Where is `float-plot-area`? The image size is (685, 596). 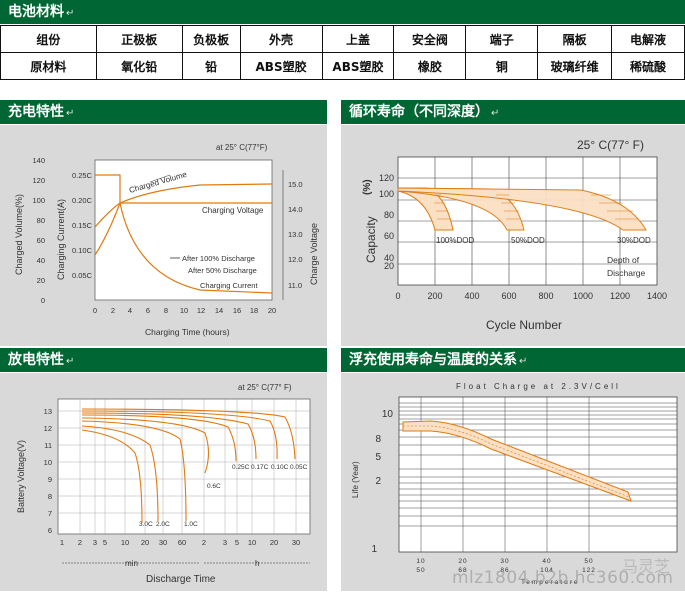
float-plot-area is located at coordinates (538, 474).